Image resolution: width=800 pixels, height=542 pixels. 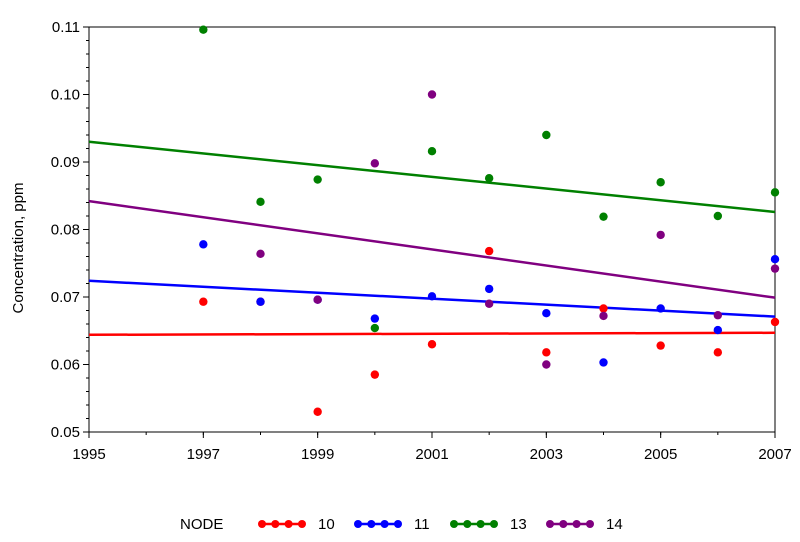 I want to click on x-tick-label: 2005, so click(x=660, y=454).